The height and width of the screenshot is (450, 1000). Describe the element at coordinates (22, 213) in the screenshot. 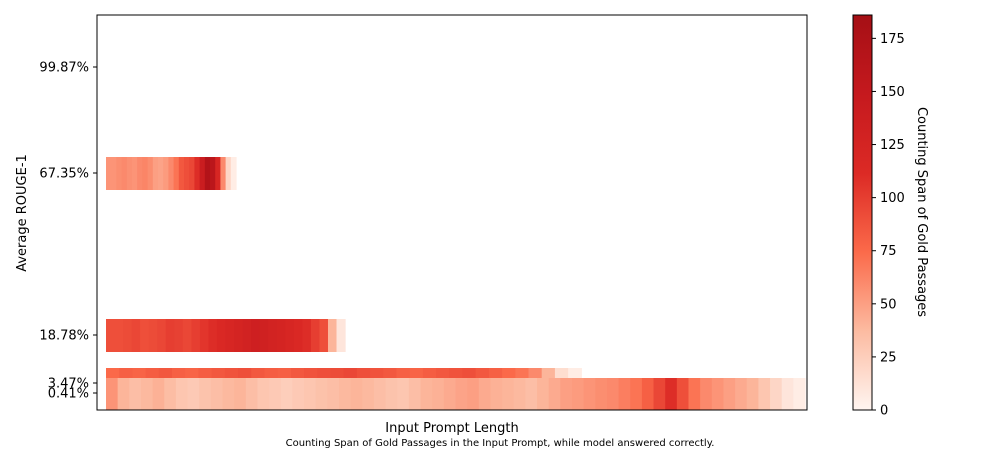

I see `y-axis-label: Average ROUGE-1` at that location.